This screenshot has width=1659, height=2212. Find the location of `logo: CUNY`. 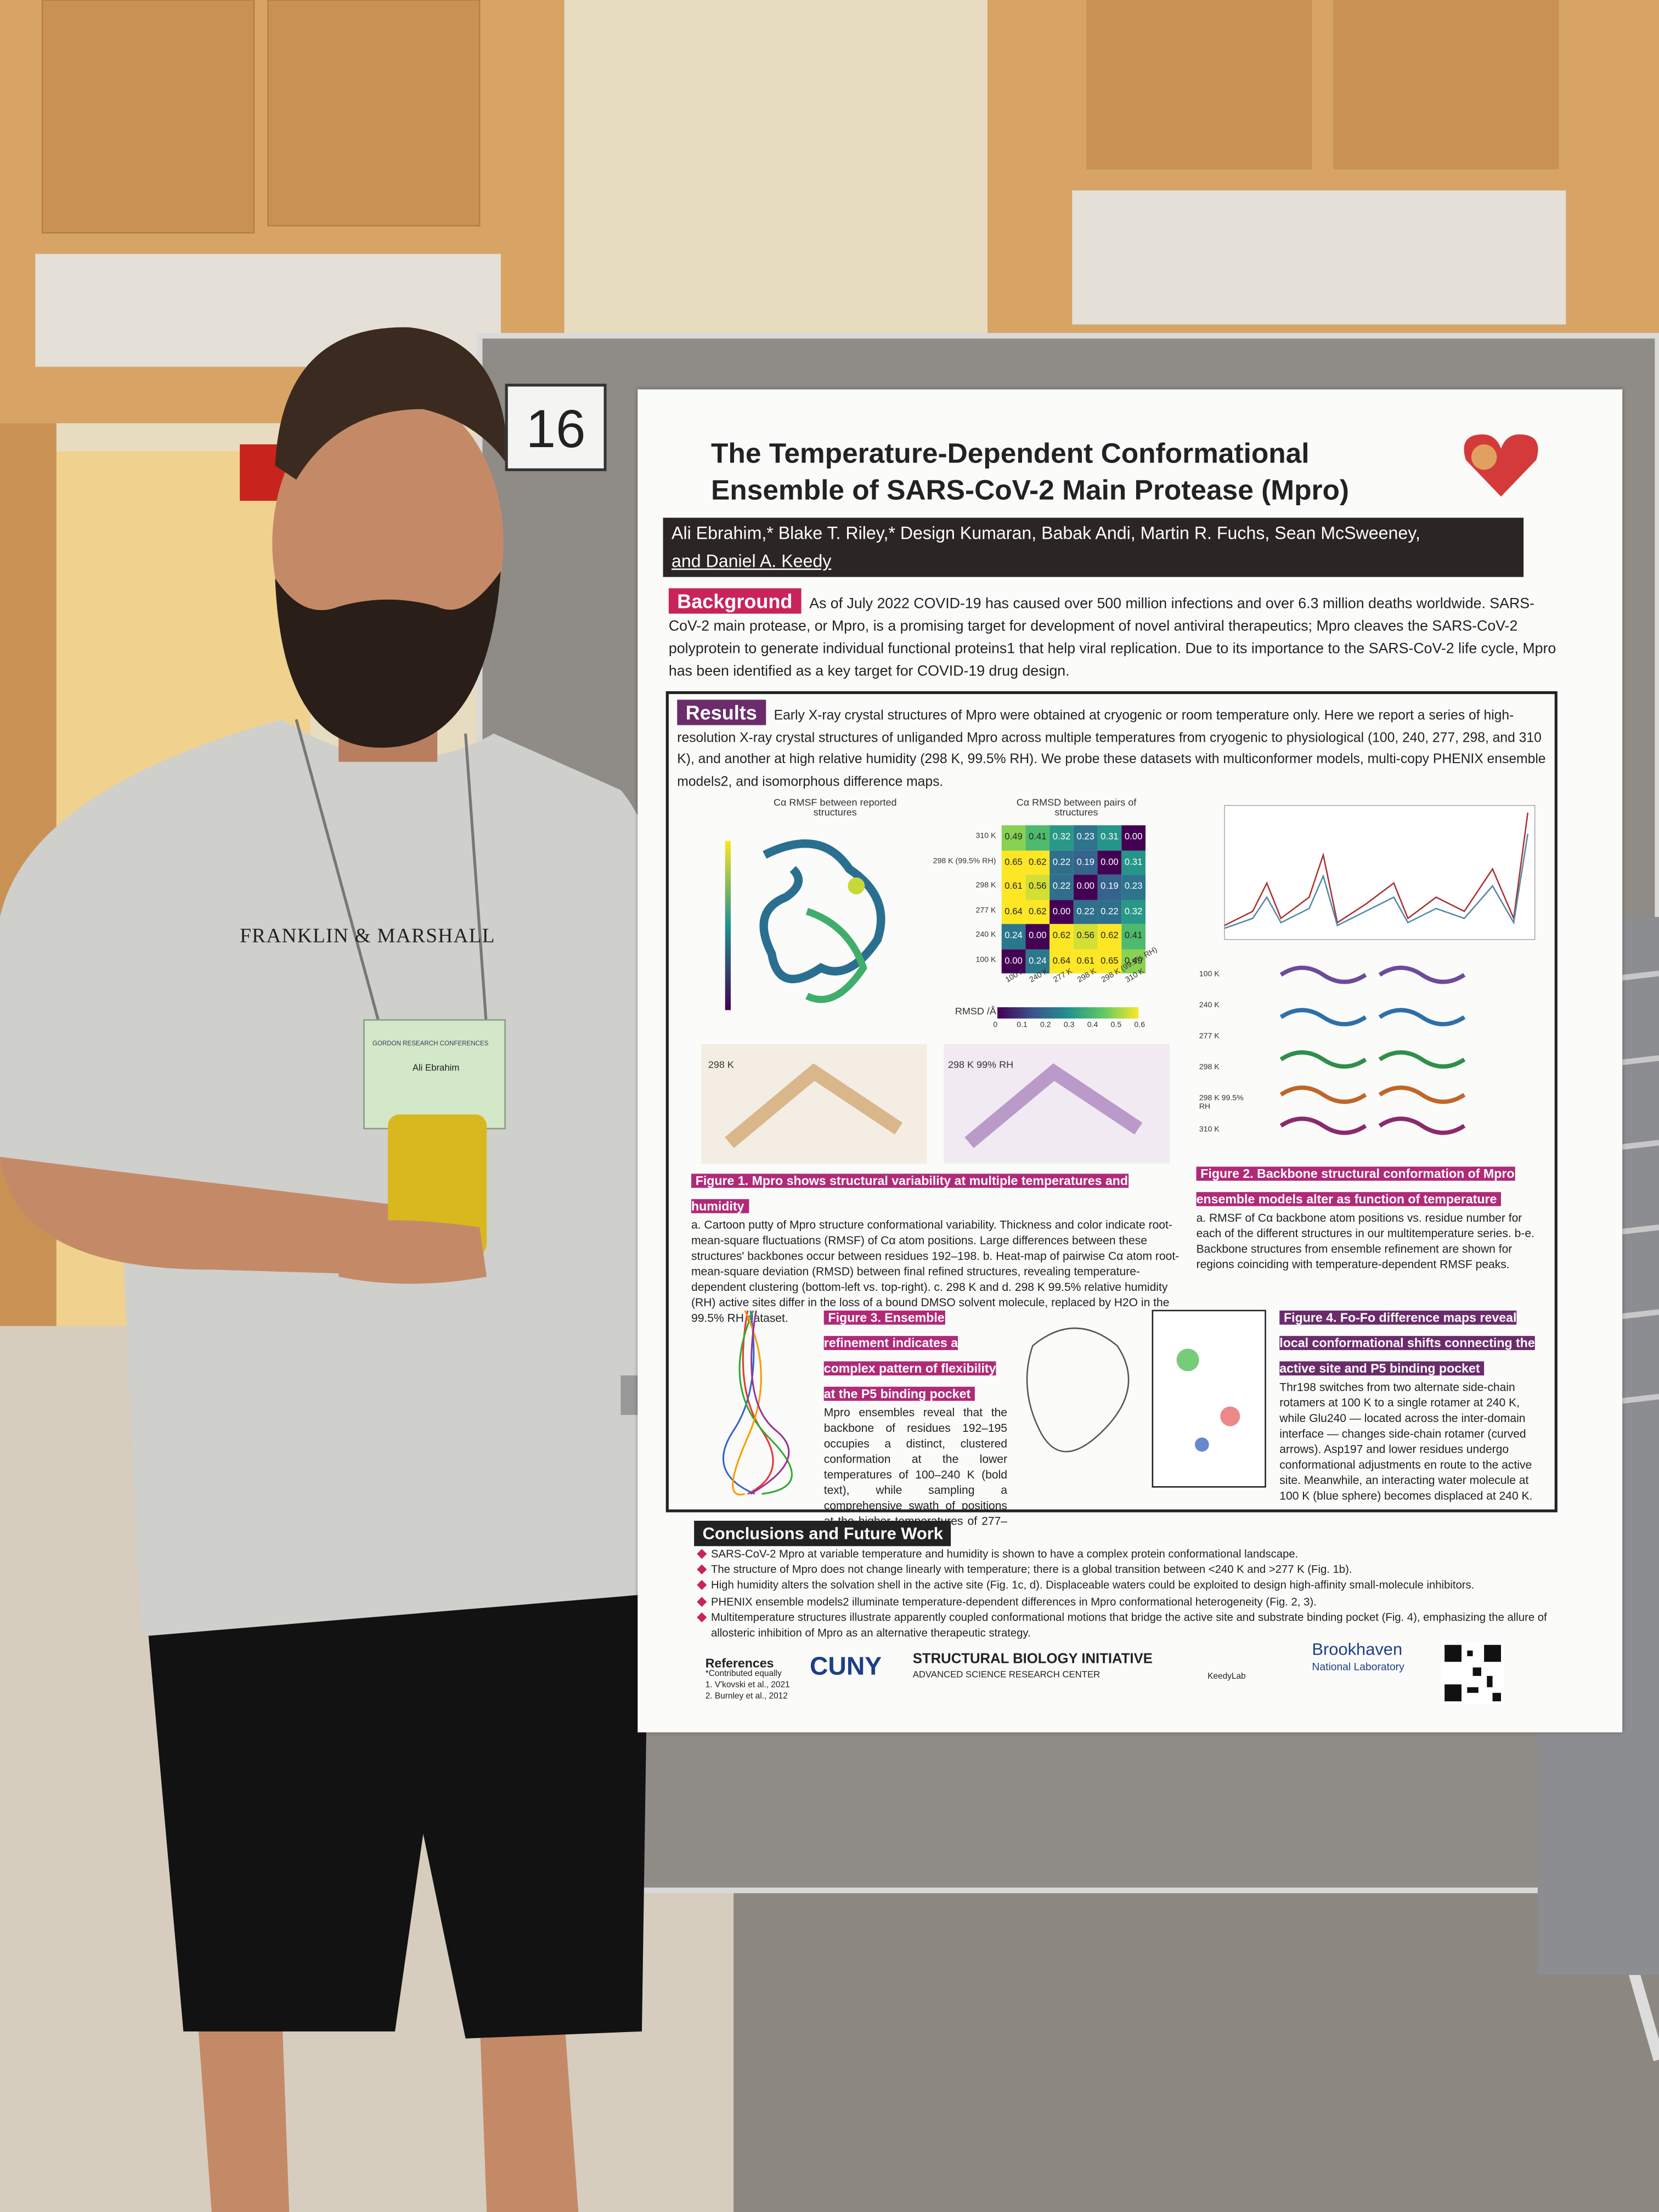

logo: CUNY is located at coordinates (846, 1666).